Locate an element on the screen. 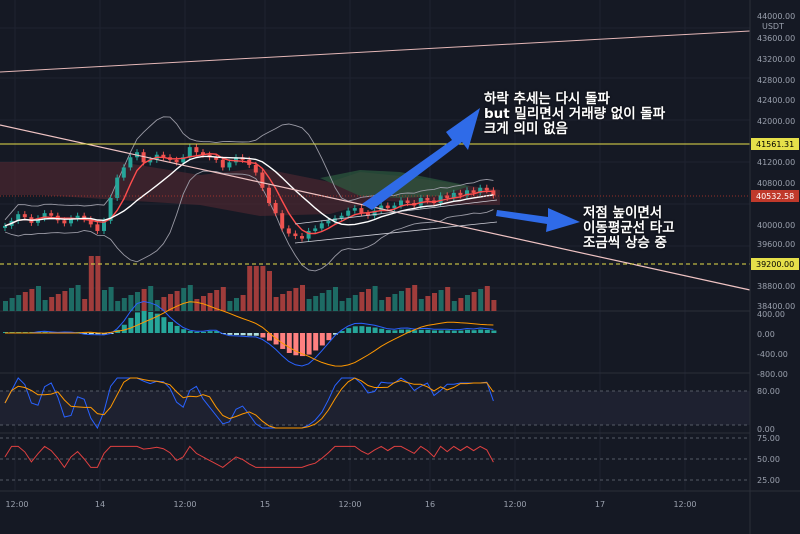 The height and width of the screenshot is (534, 800). axis-currency: USDT is located at coordinates (773, 26).